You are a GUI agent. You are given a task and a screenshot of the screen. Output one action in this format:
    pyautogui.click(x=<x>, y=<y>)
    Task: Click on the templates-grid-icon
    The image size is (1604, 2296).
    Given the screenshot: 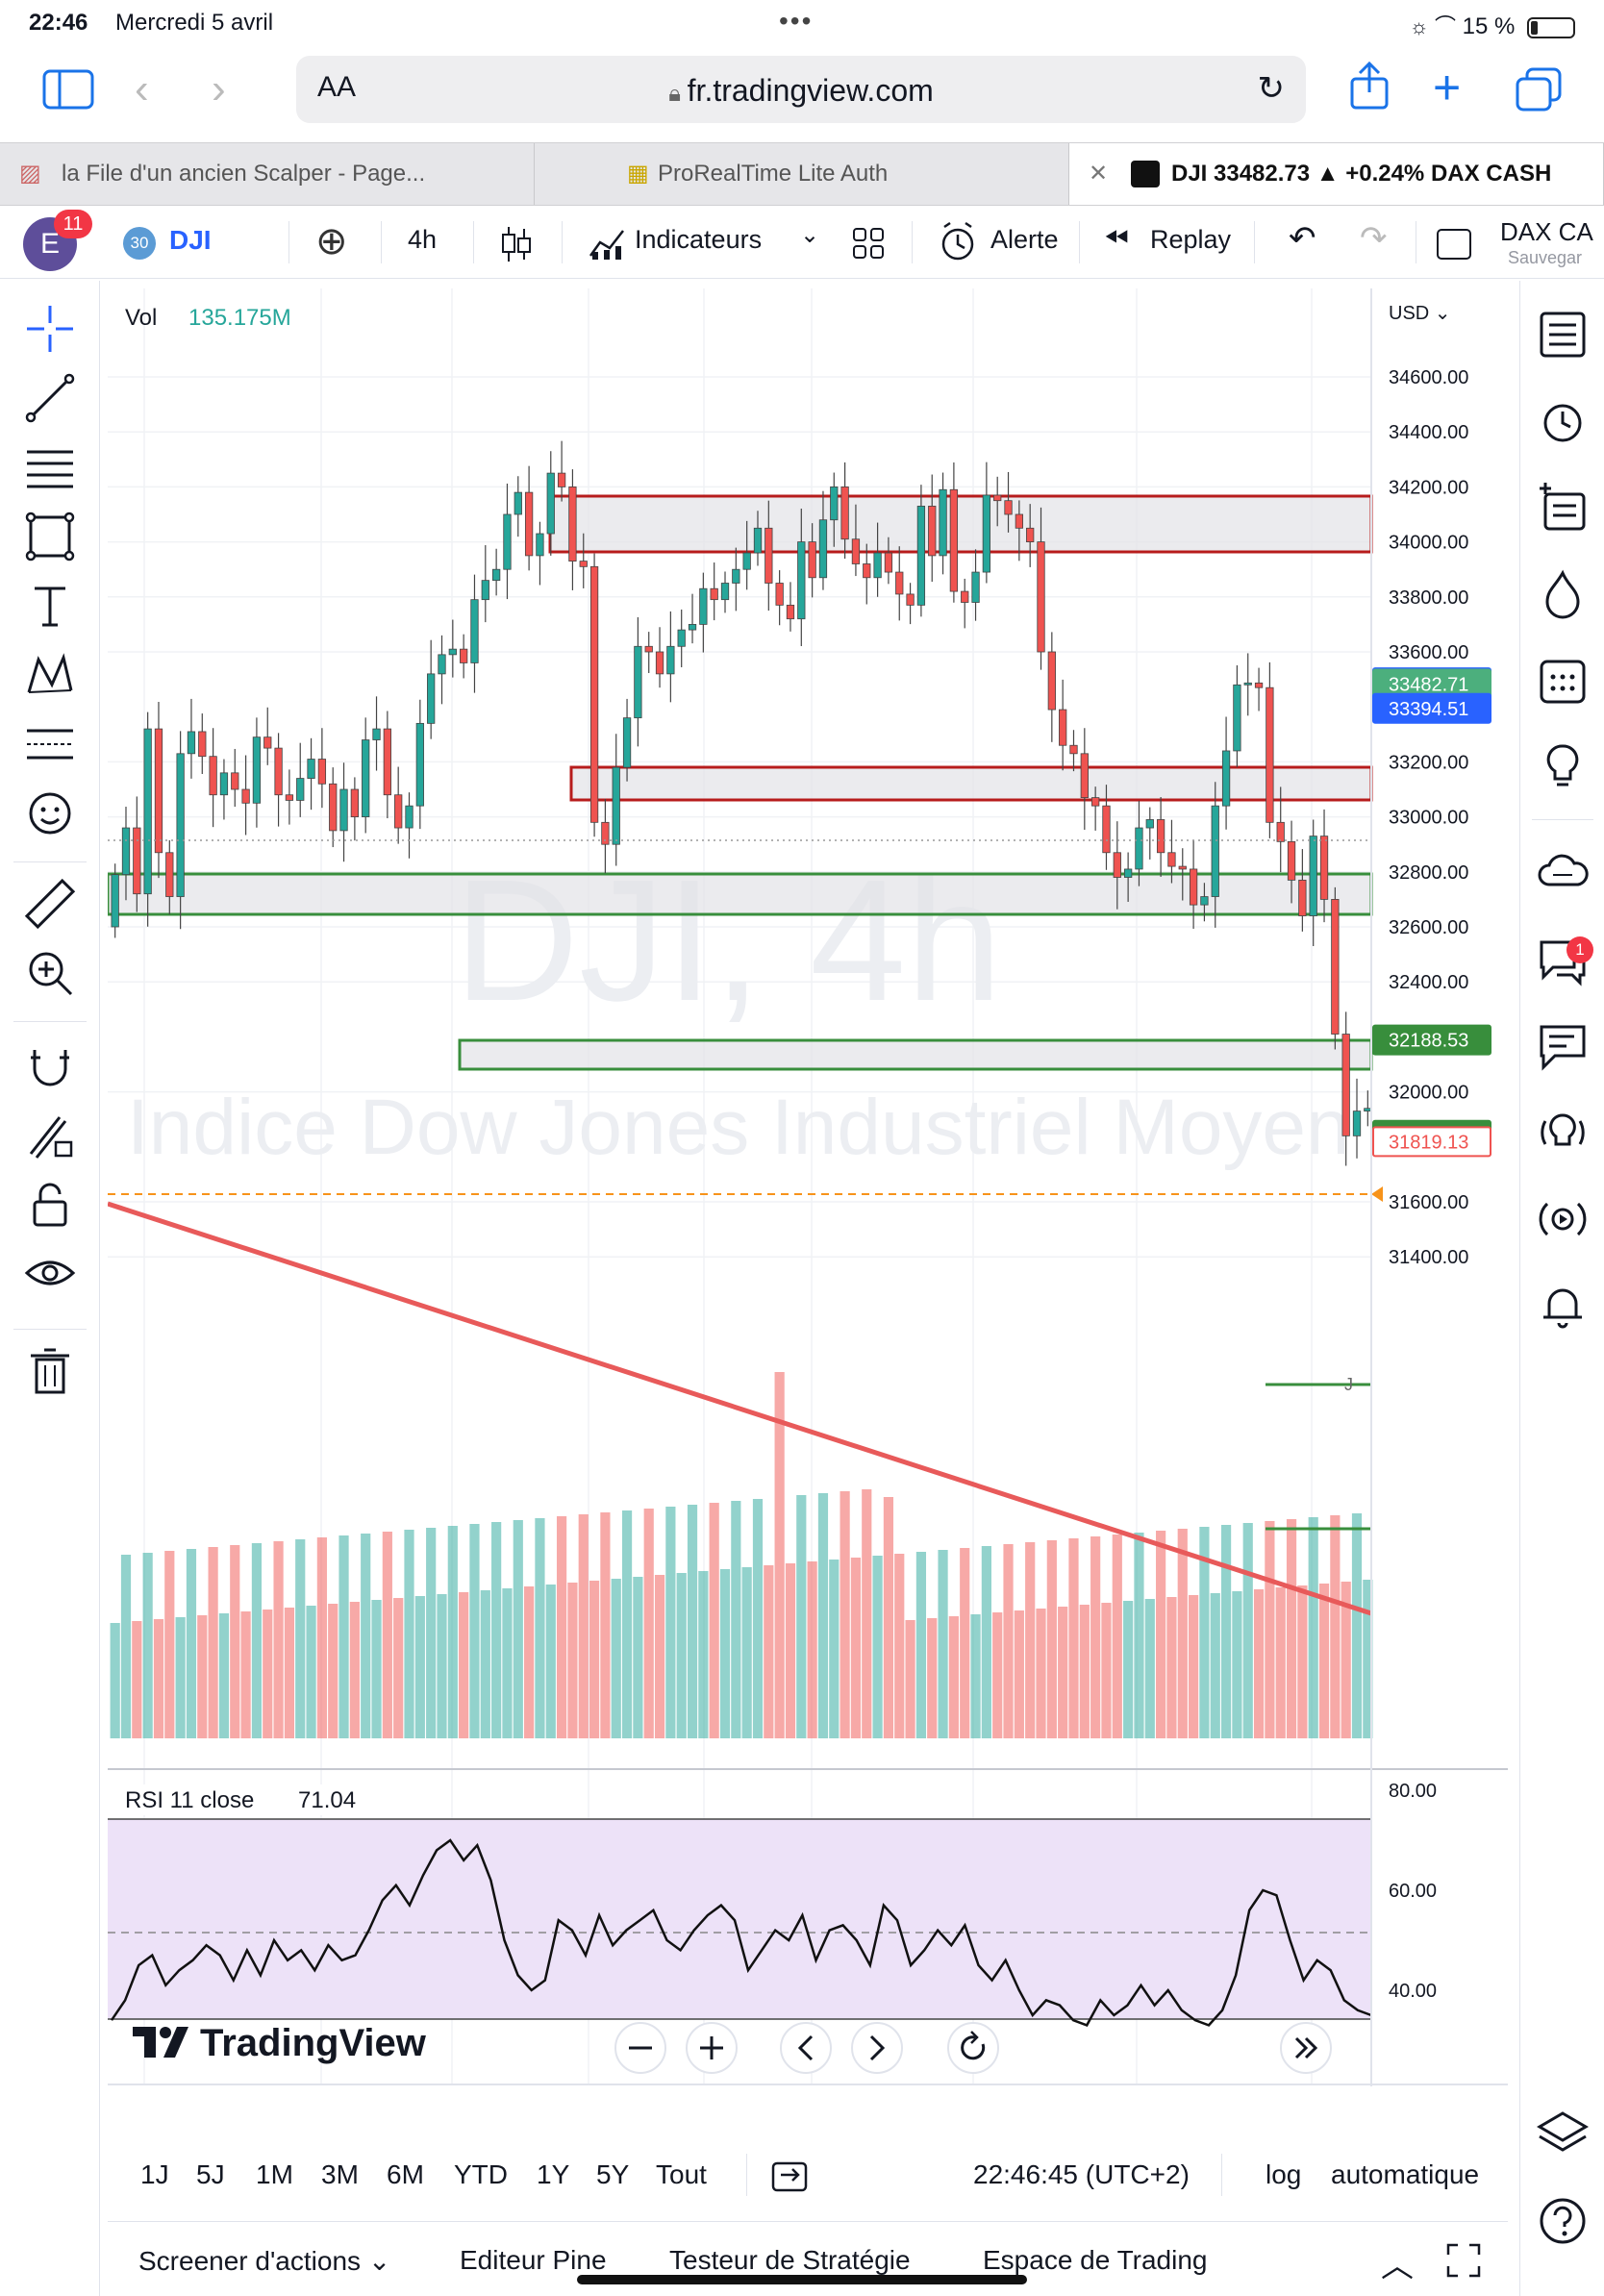 What is the action you would take?
    pyautogui.click(x=868, y=243)
    